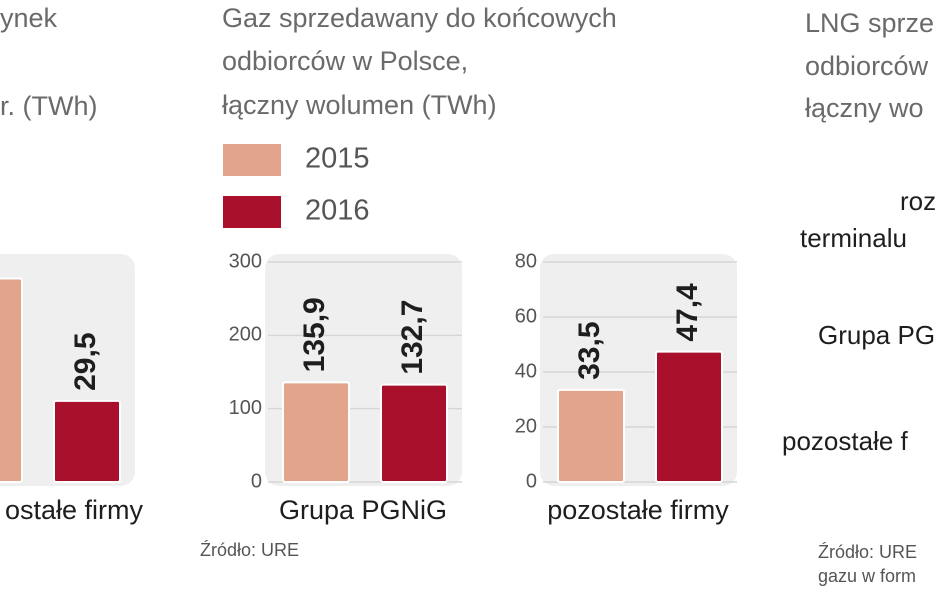 Image resolution: width=948 pixels, height=593 pixels. Describe the element at coordinates (85, 361) in the screenshot. I see `value-label: 29,5` at that location.